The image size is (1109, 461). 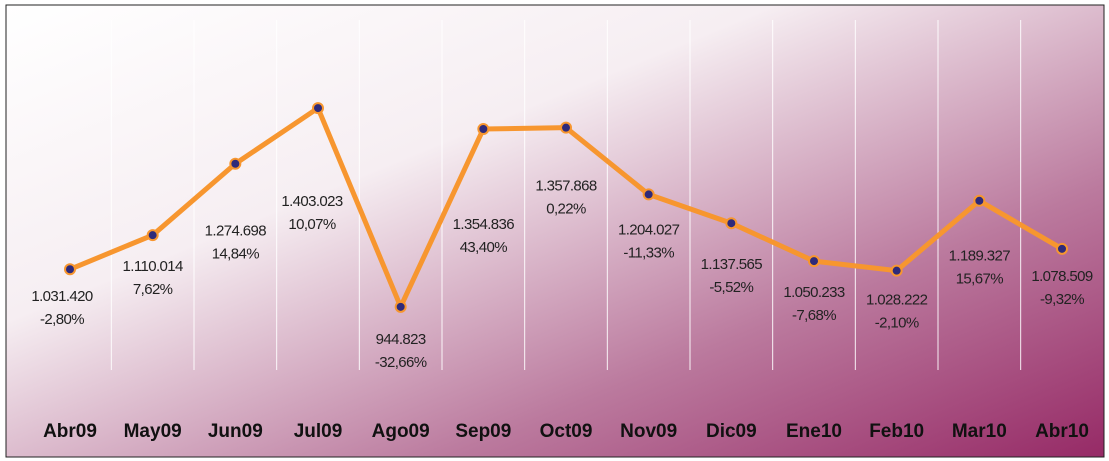 I want to click on change-label: 15,67%, so click(x=980, y=279).